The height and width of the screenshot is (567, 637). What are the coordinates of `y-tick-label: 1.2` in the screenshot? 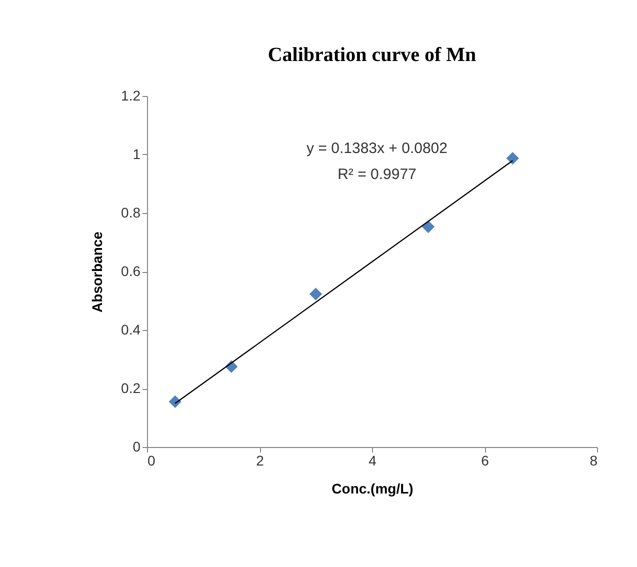 It's located at (131, 96).